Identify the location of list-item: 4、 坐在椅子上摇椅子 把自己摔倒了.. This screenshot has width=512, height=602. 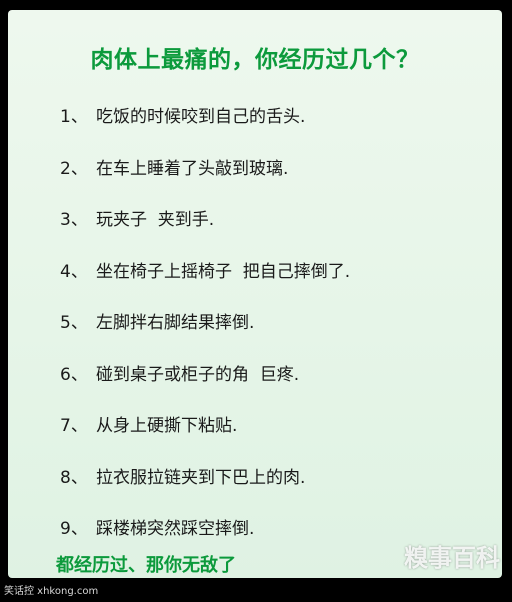
(205, 283).